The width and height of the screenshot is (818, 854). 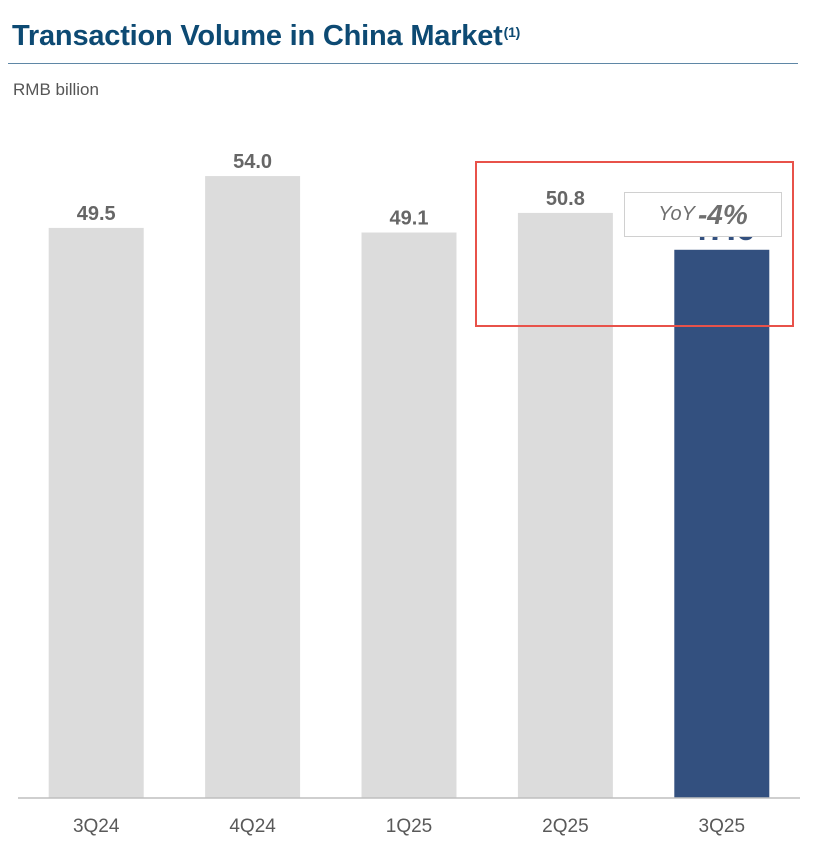 What do you see at coordinates (565, 826) in the screenshot?
I see `category-label-2Q25: 2Q25` at bounding box center [565, 826].